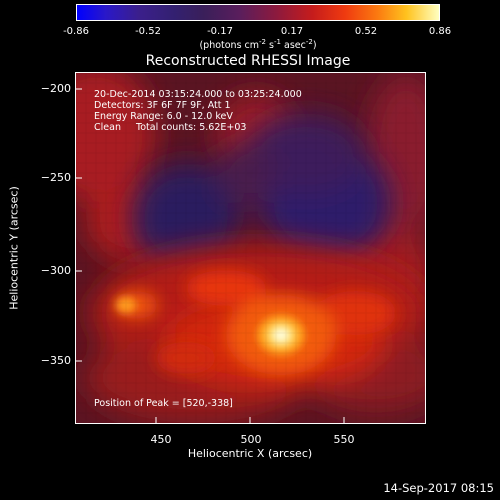 Image resolution: width=500 pixels, height=500 pixels. I want to click on annotation-energy-range: Energy Range: 6.0 - 12.0 keV, so click(163, 116).